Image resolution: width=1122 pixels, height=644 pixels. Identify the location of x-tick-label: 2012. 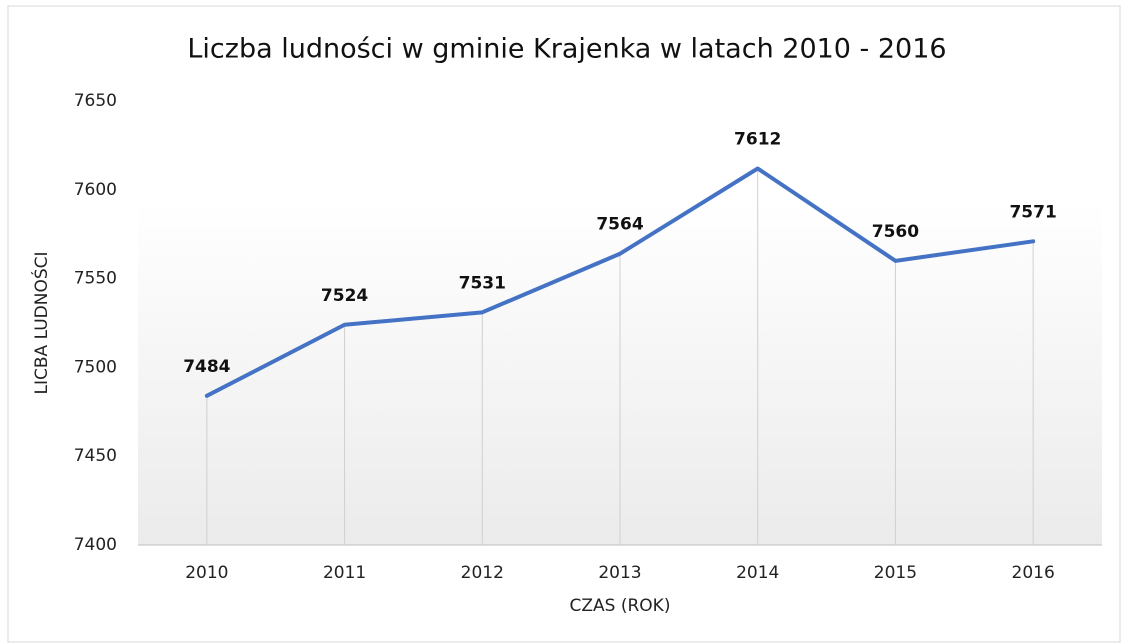
(482, 573).